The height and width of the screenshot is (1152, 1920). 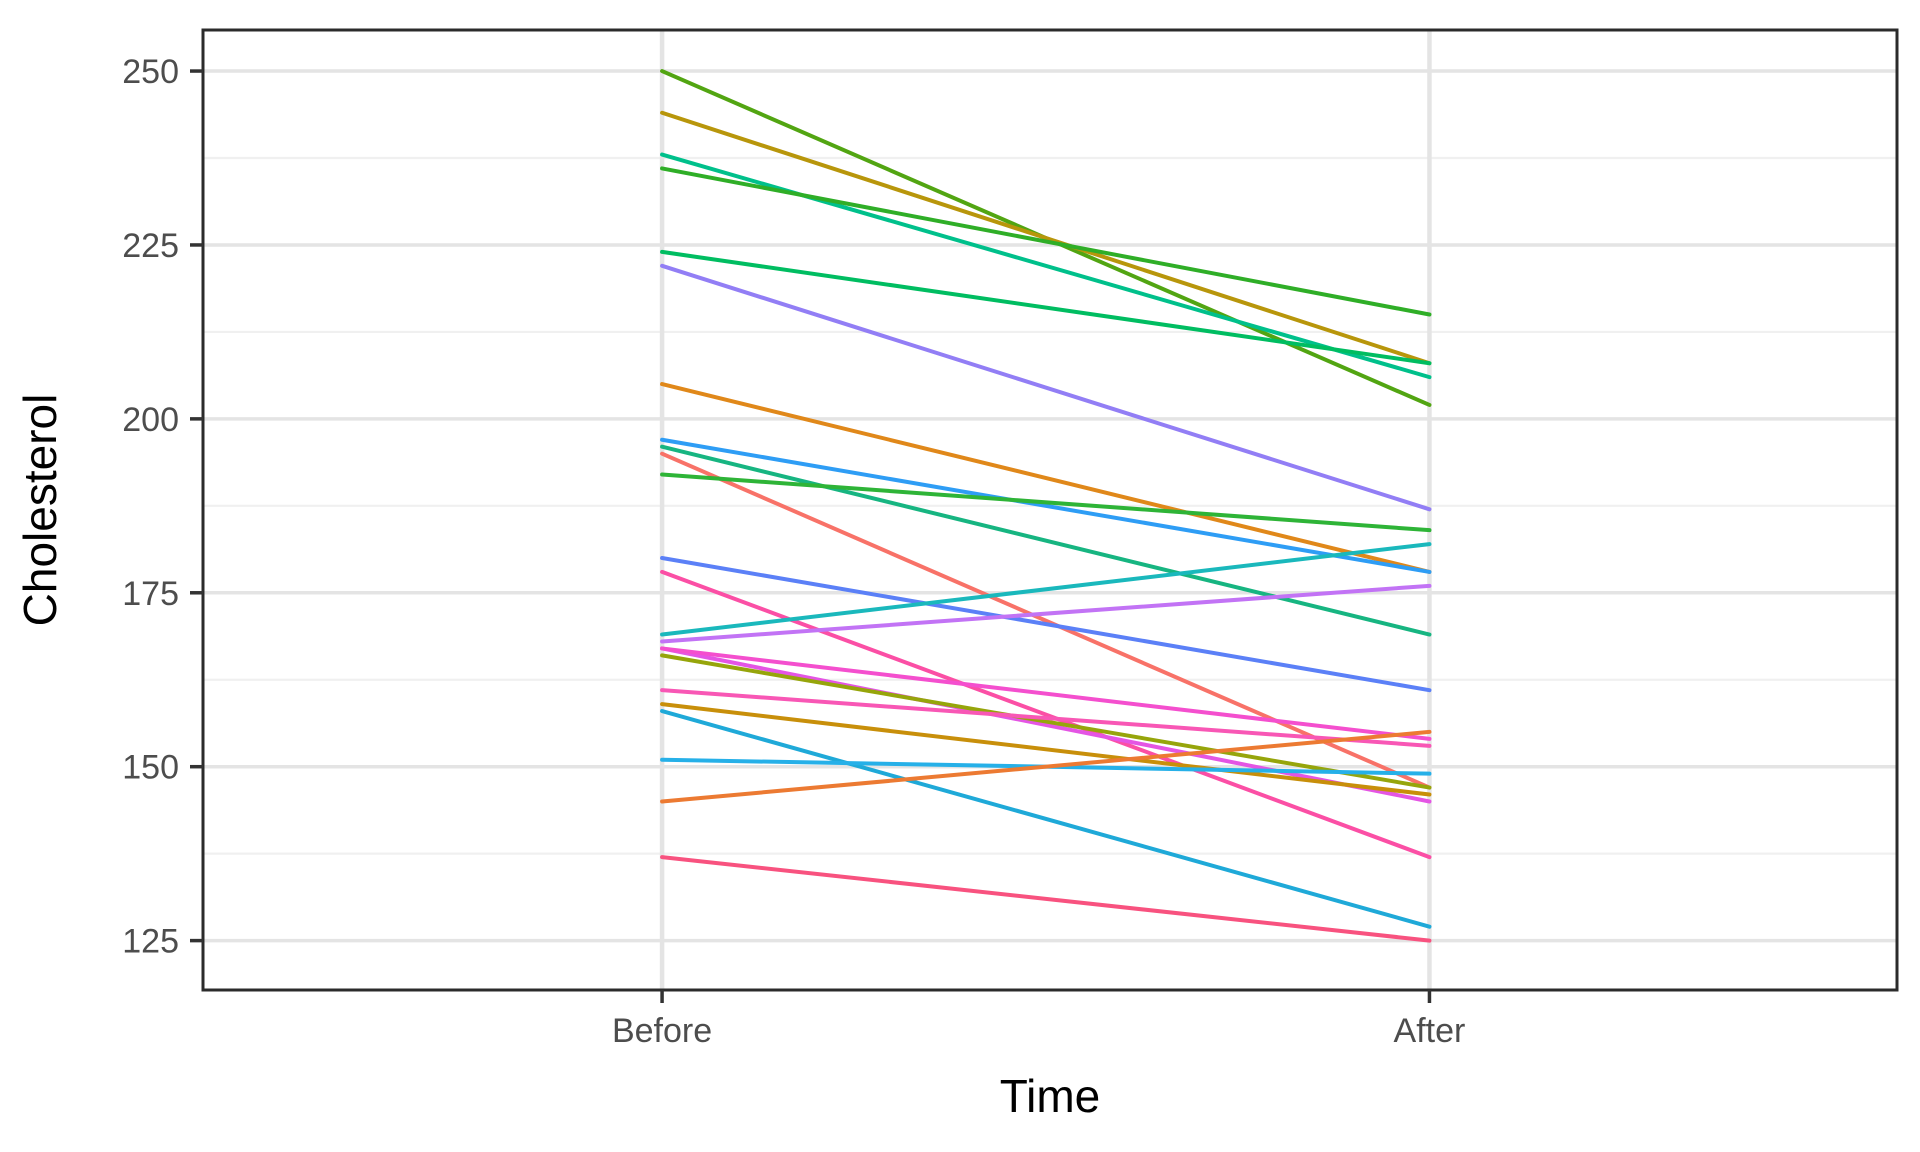 I want to click on subject-12-line, so click(x=1046, y=624).